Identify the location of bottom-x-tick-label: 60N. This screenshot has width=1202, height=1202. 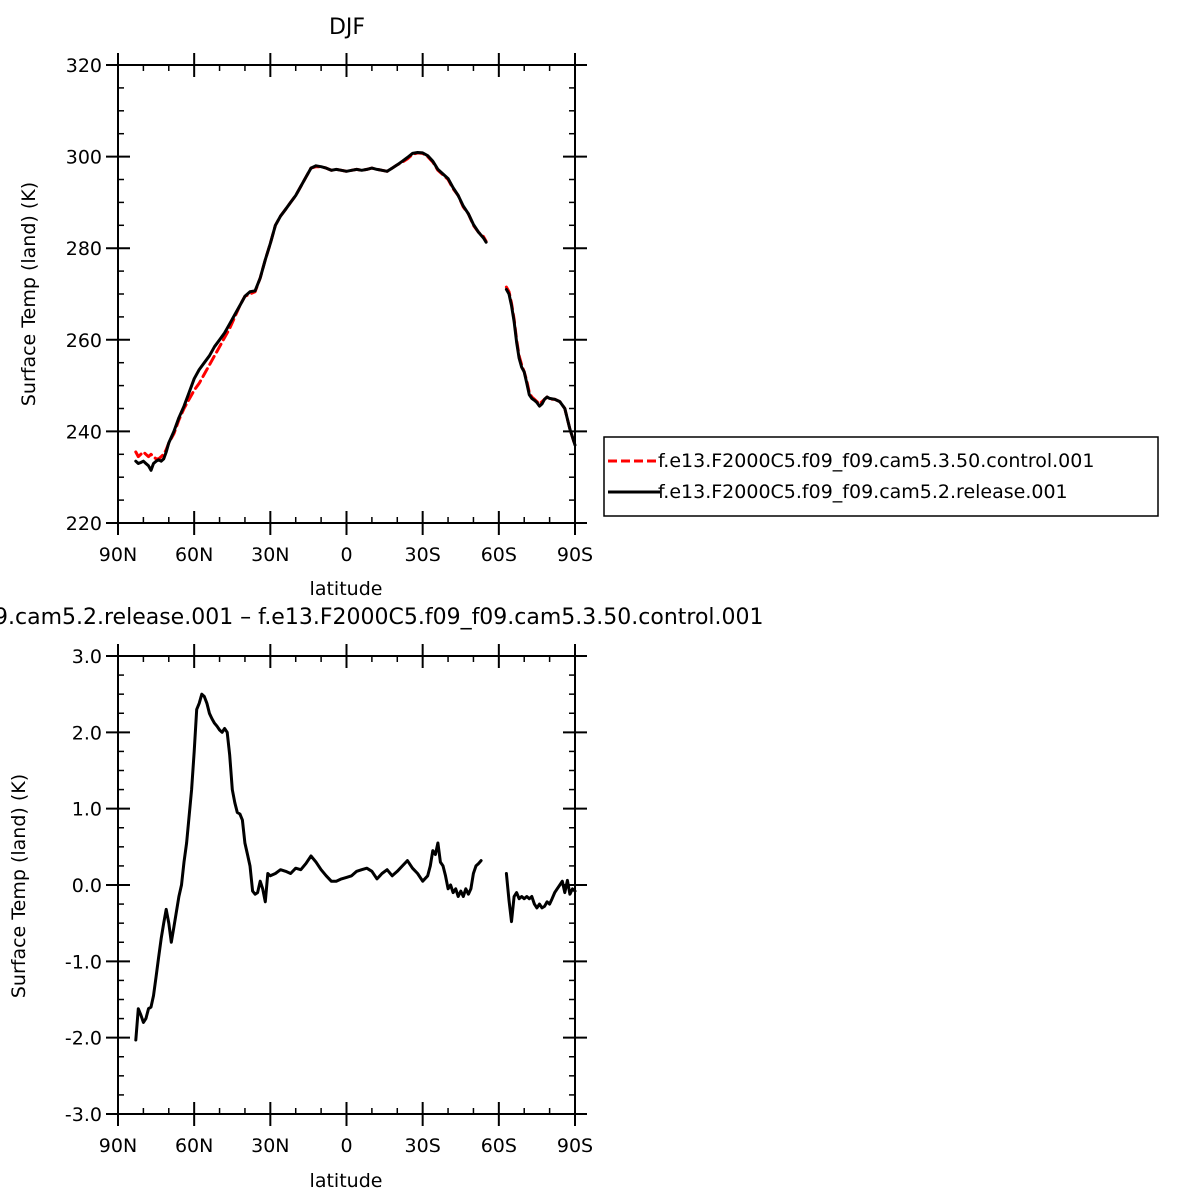
(194, 1146).